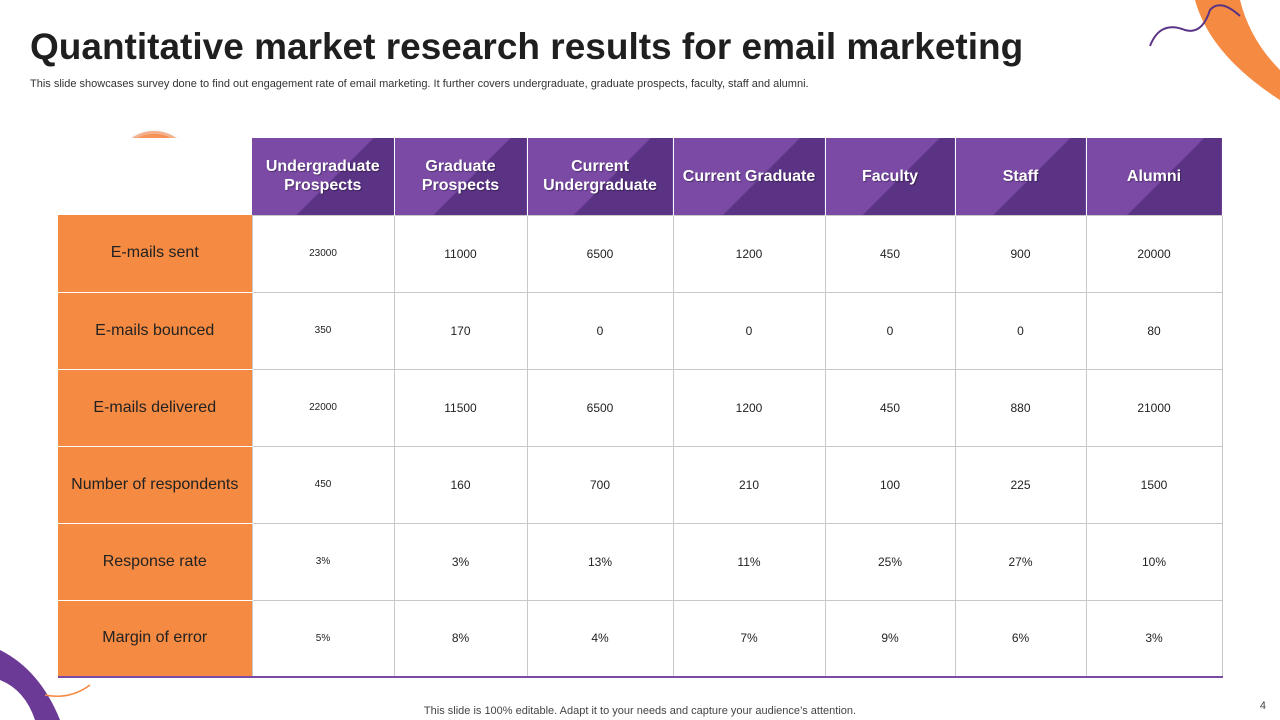 This screenshot has width=1280, height=720. What do you see at coordinates (890, 484) in the screenshot?
I see `table-cell: 100` at bounding box center [890, 484].